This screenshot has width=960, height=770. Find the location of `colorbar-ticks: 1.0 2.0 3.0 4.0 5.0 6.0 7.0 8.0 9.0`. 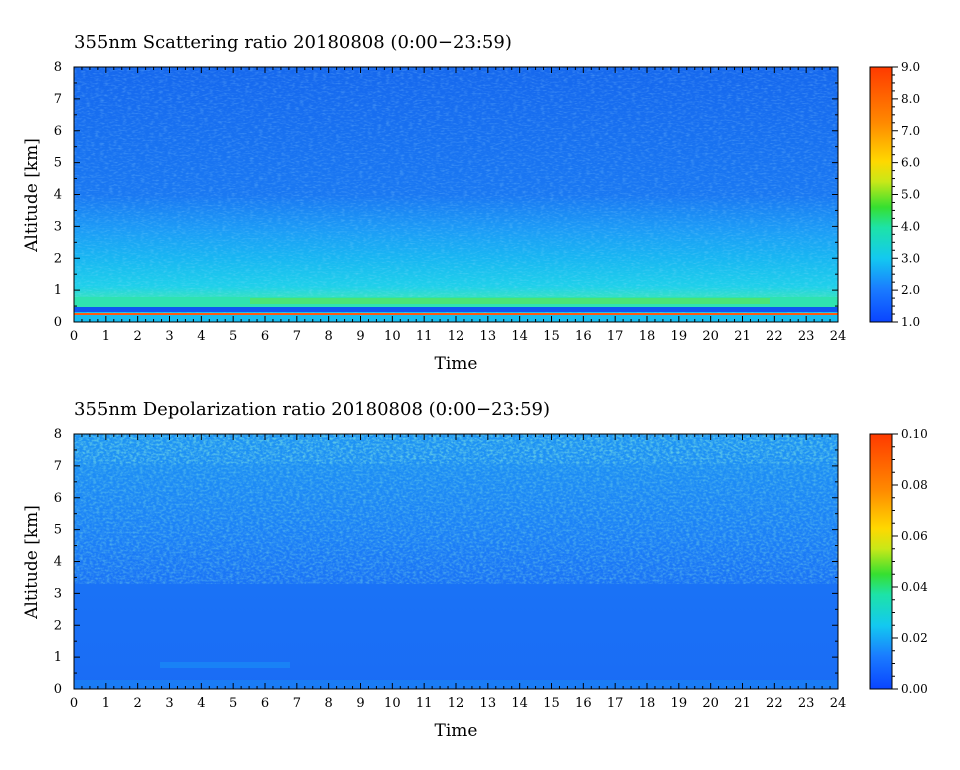

colorbar-ticks: 1.0 2.0 3.0 4.0 5.0 6.0 7.0 8.0 9.0 is located at coordinates (906, 194).